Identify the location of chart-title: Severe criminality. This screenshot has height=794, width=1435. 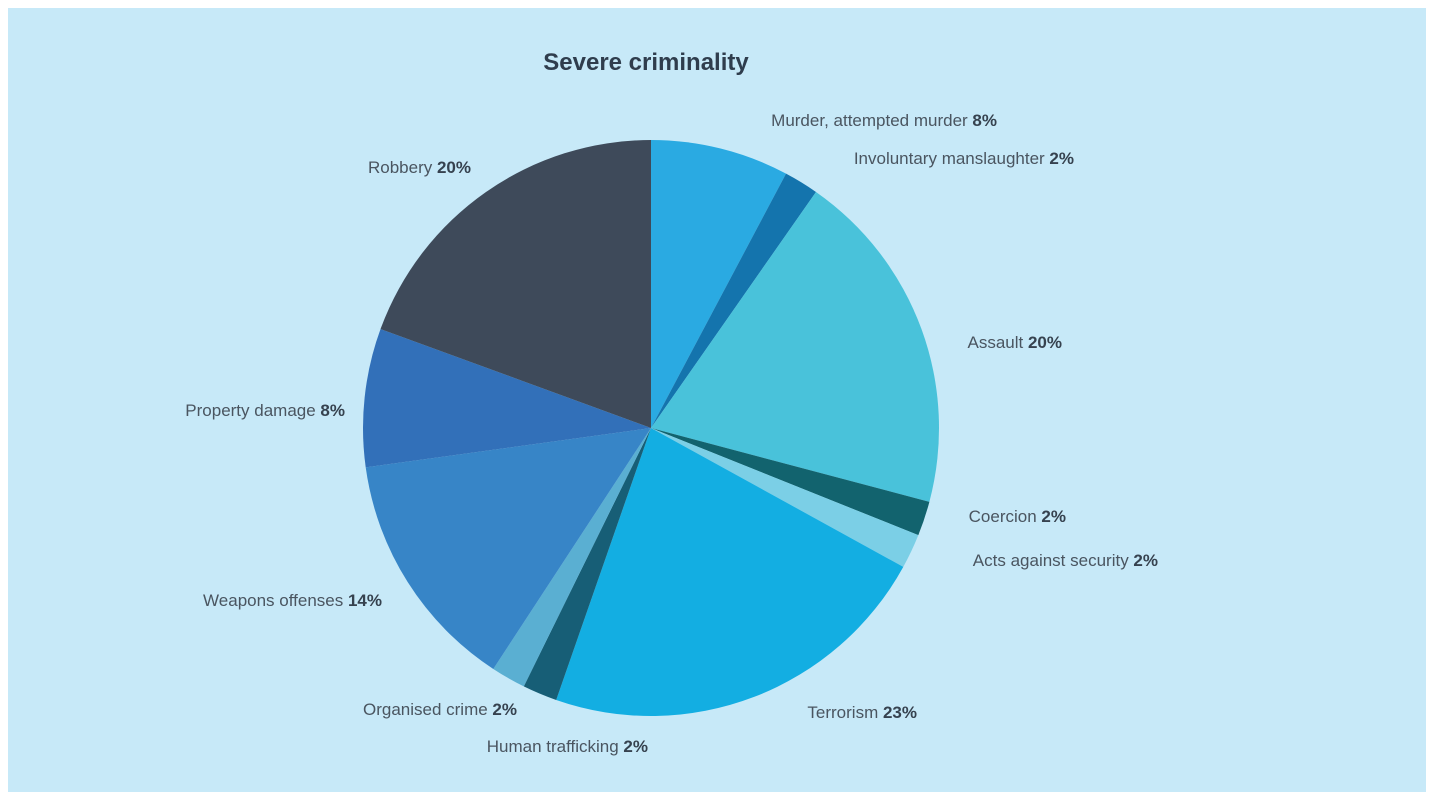
(646, 62).